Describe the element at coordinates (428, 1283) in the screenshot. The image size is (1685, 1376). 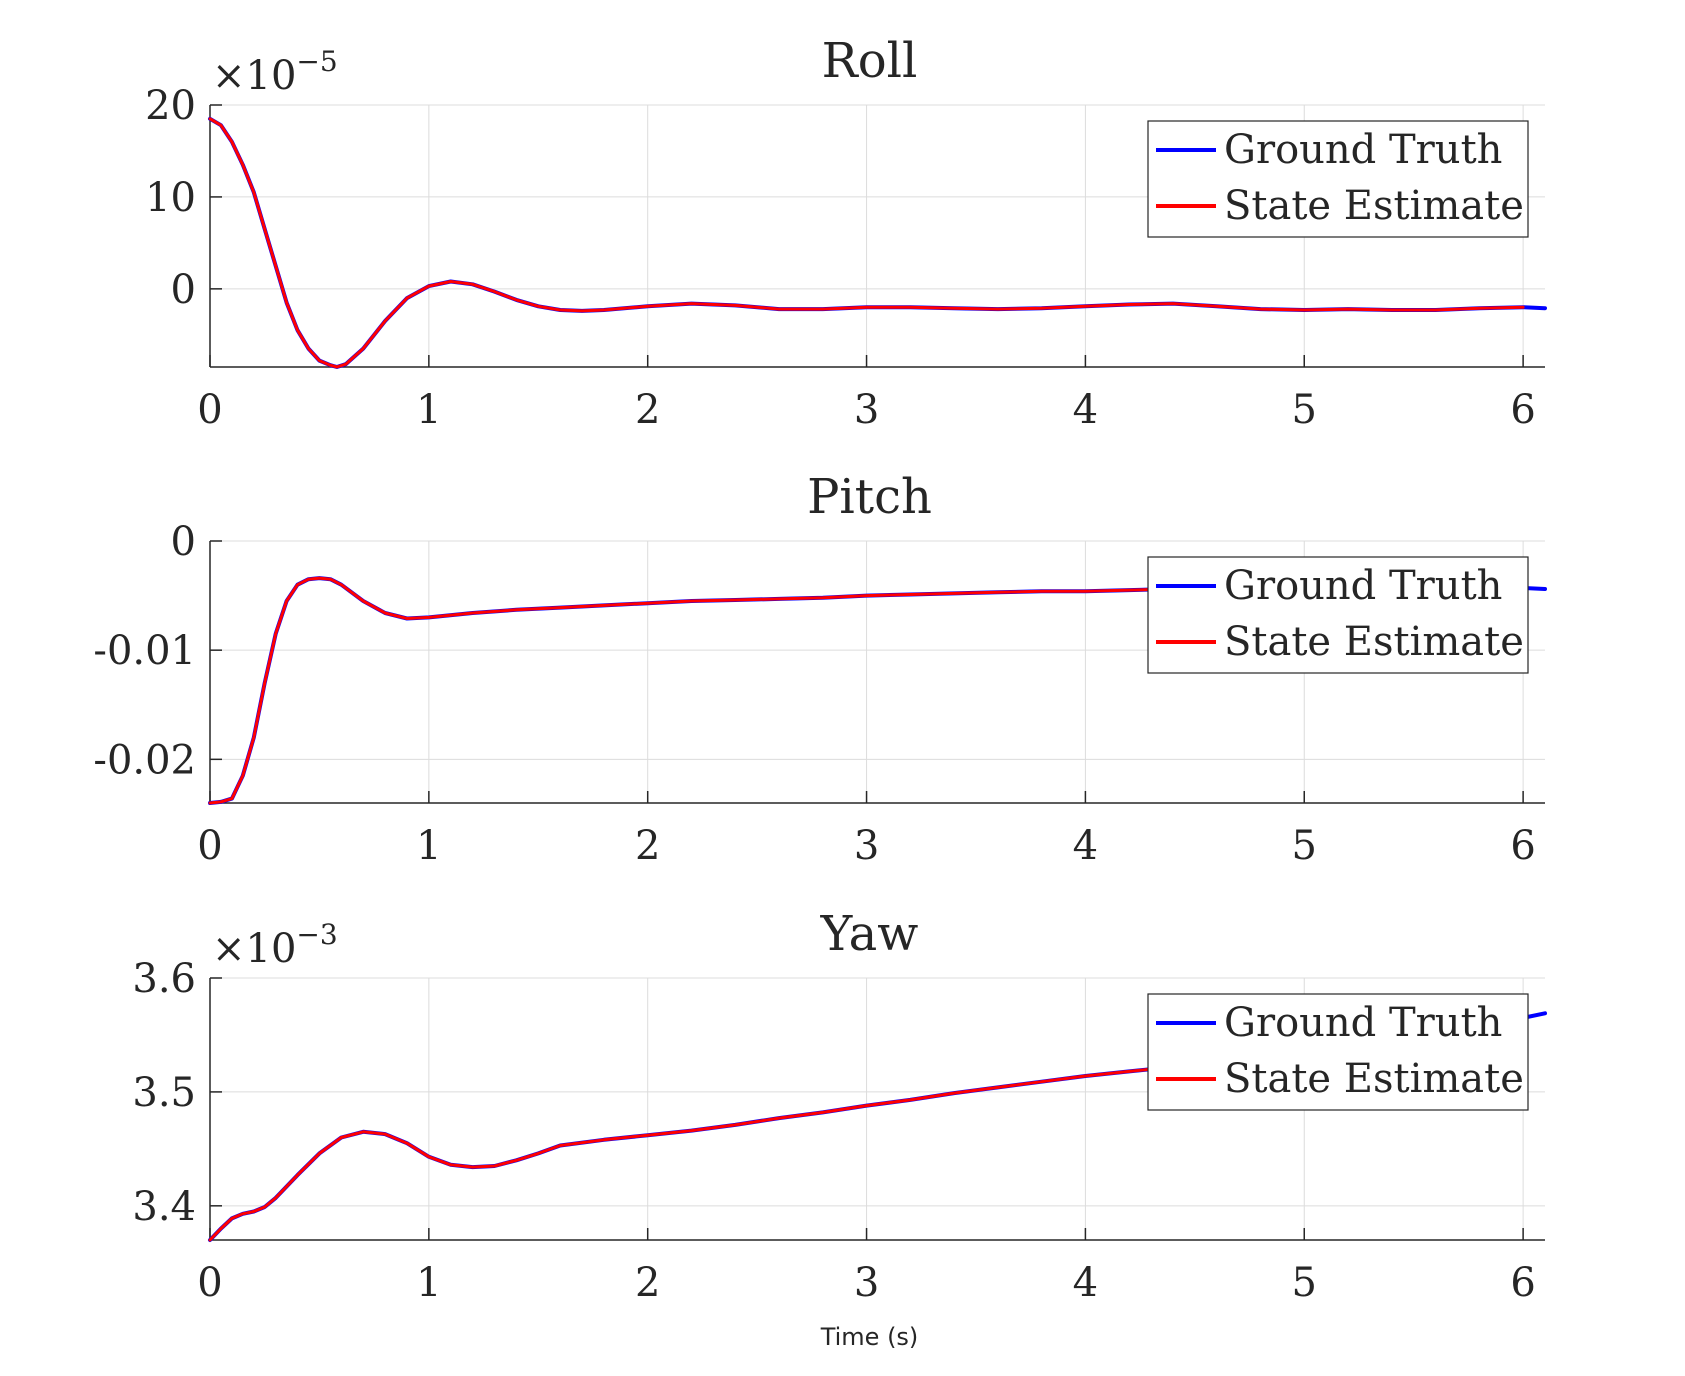
I see `yaw-xtick-label: 1` at that location.